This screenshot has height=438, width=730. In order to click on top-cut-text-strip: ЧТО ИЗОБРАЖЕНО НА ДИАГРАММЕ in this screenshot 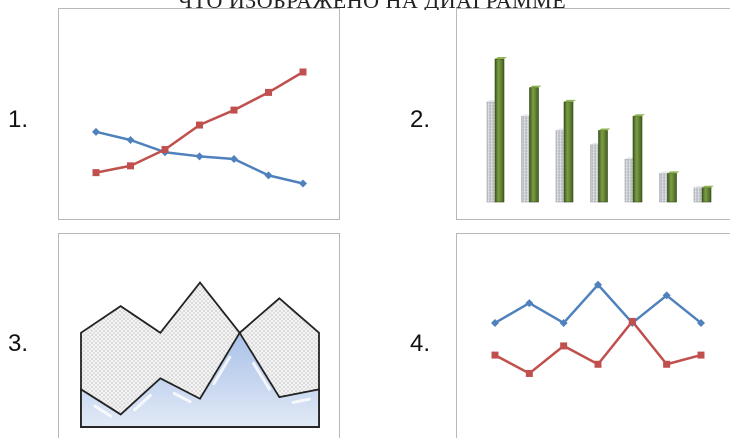, I will do `click(365, 5)`.